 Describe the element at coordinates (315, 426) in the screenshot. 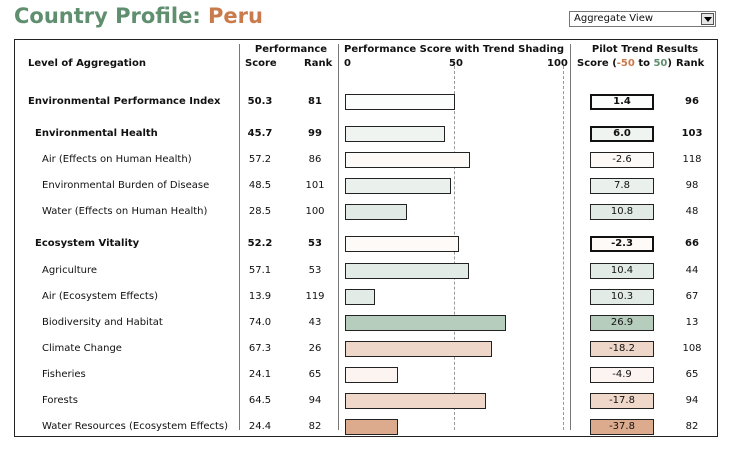

I see `row-rank: 82` at that location.